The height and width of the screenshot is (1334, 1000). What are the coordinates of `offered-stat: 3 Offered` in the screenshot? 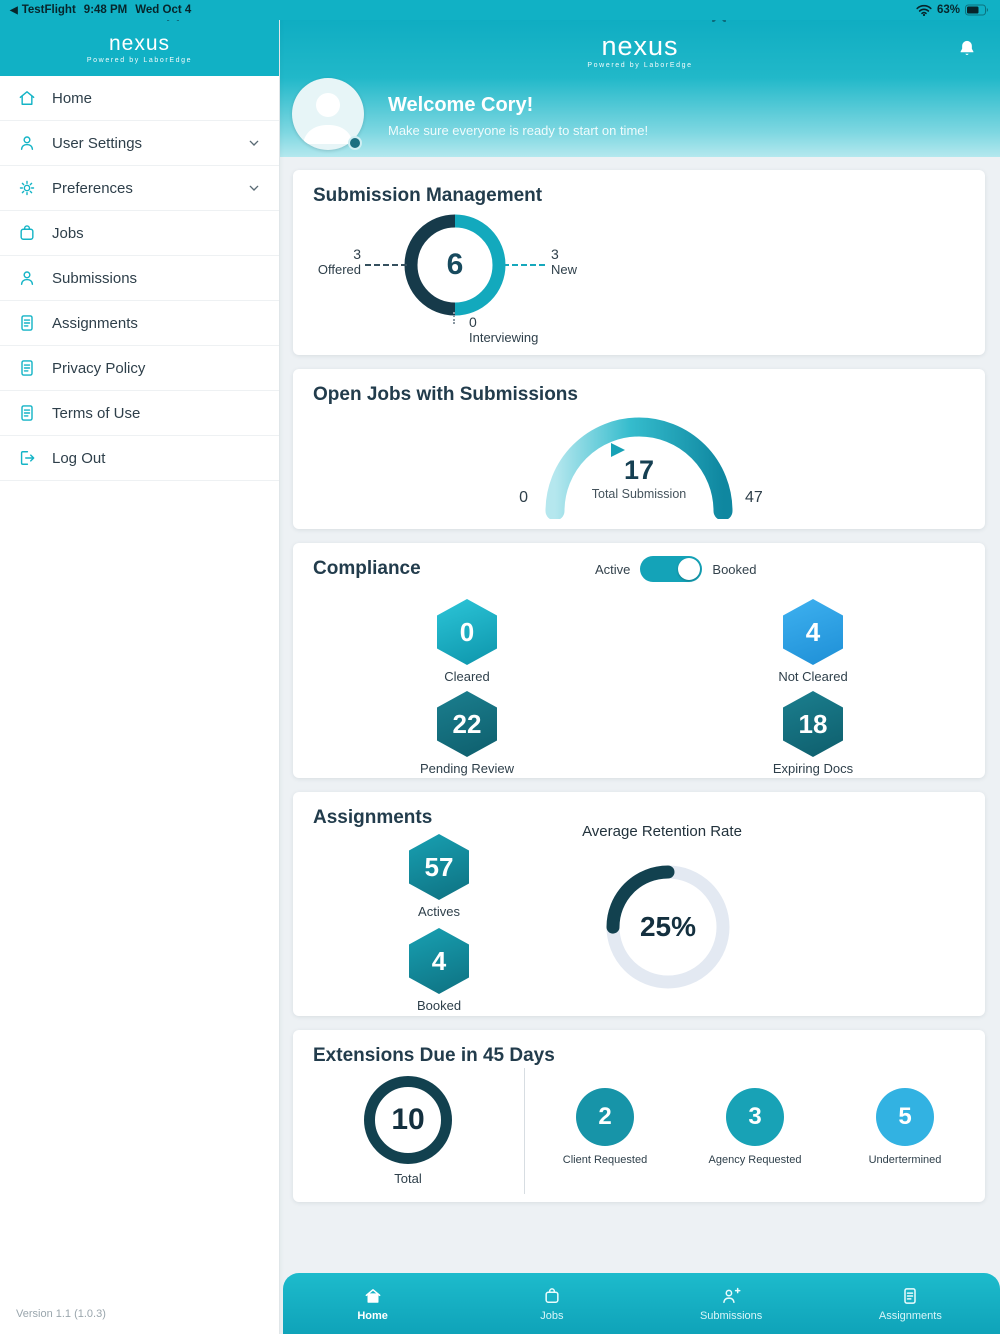 It's located at (331, 261).